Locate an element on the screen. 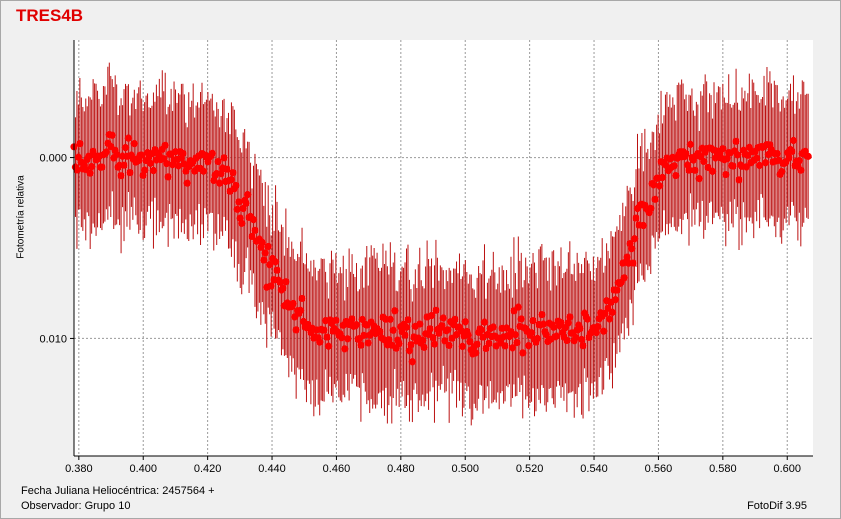  x-tick-label: 0.440 is located at coordinates (272, 469).